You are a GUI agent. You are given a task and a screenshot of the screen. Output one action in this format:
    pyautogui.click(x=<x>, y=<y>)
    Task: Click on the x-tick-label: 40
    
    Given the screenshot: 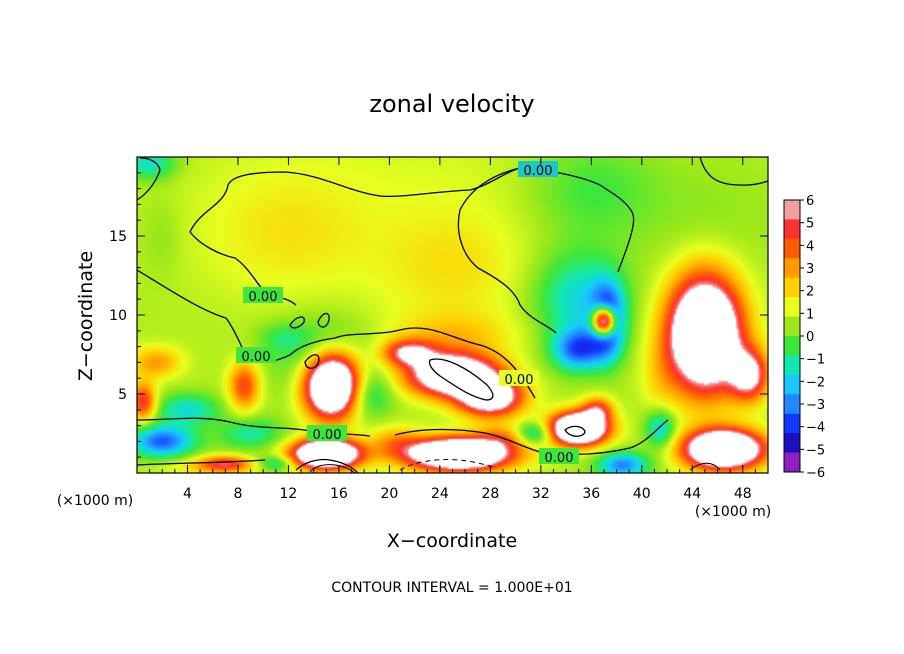 What is the action you would take?
    pyautogui.click(x=642, y=494)
    